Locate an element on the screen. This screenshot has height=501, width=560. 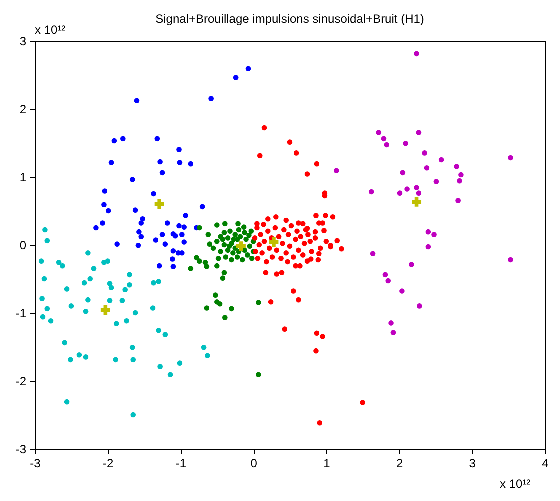
x-tick-label: -2 is located at coordinates (108, 463).